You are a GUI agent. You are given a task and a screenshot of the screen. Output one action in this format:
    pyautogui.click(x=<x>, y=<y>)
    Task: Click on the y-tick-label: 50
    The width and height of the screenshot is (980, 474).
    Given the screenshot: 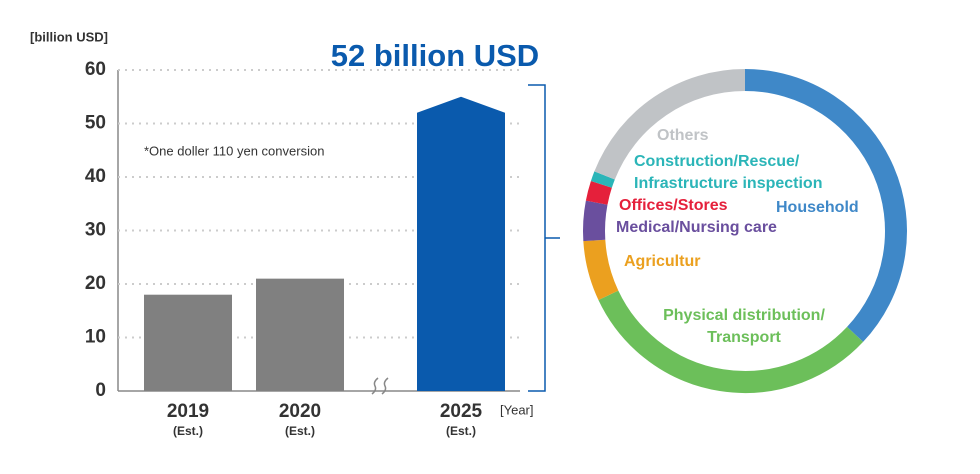 What is the action you would take?
    pyautogui.click(x=95, y=123)
    